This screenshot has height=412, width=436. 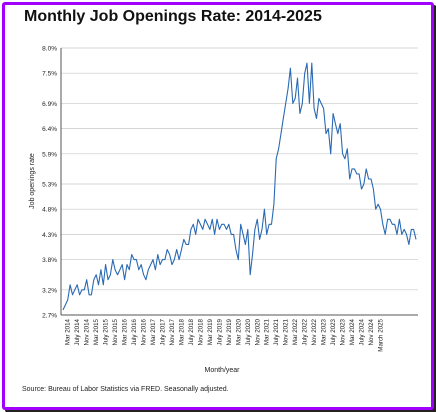 I want to click on x-tick-label: July 2020, so click(x=248, y=331).